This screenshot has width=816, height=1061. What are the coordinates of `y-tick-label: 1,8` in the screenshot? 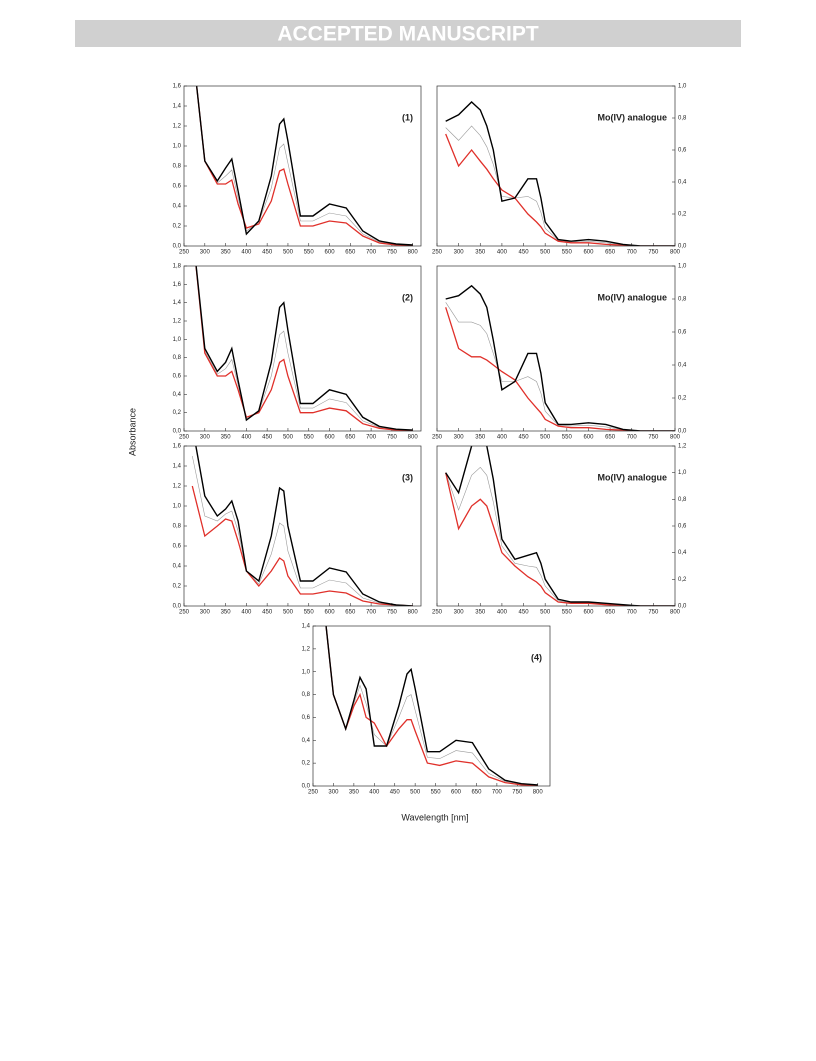 It's located at (177, 267).